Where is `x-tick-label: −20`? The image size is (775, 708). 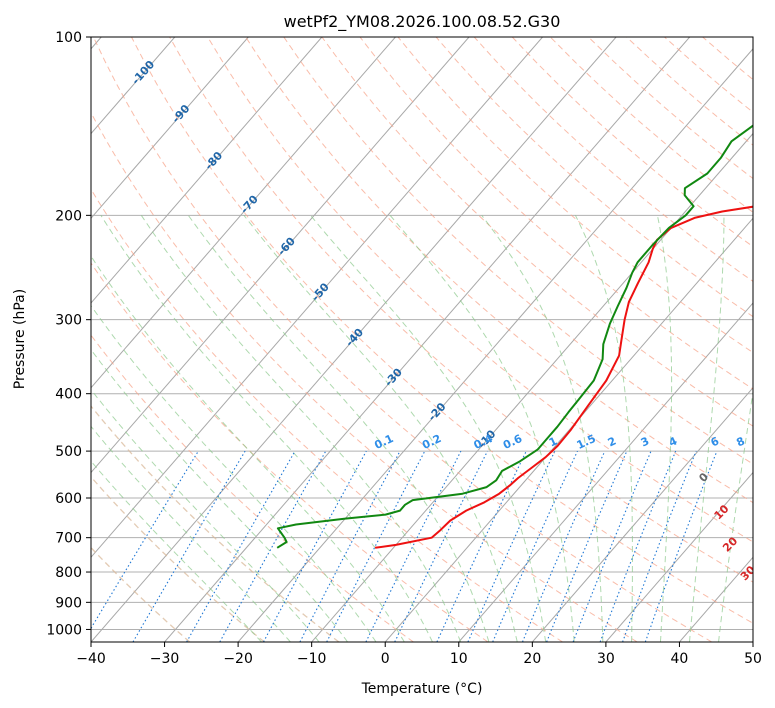 x-tick-label: −20 is located at coordinates (238, 659).